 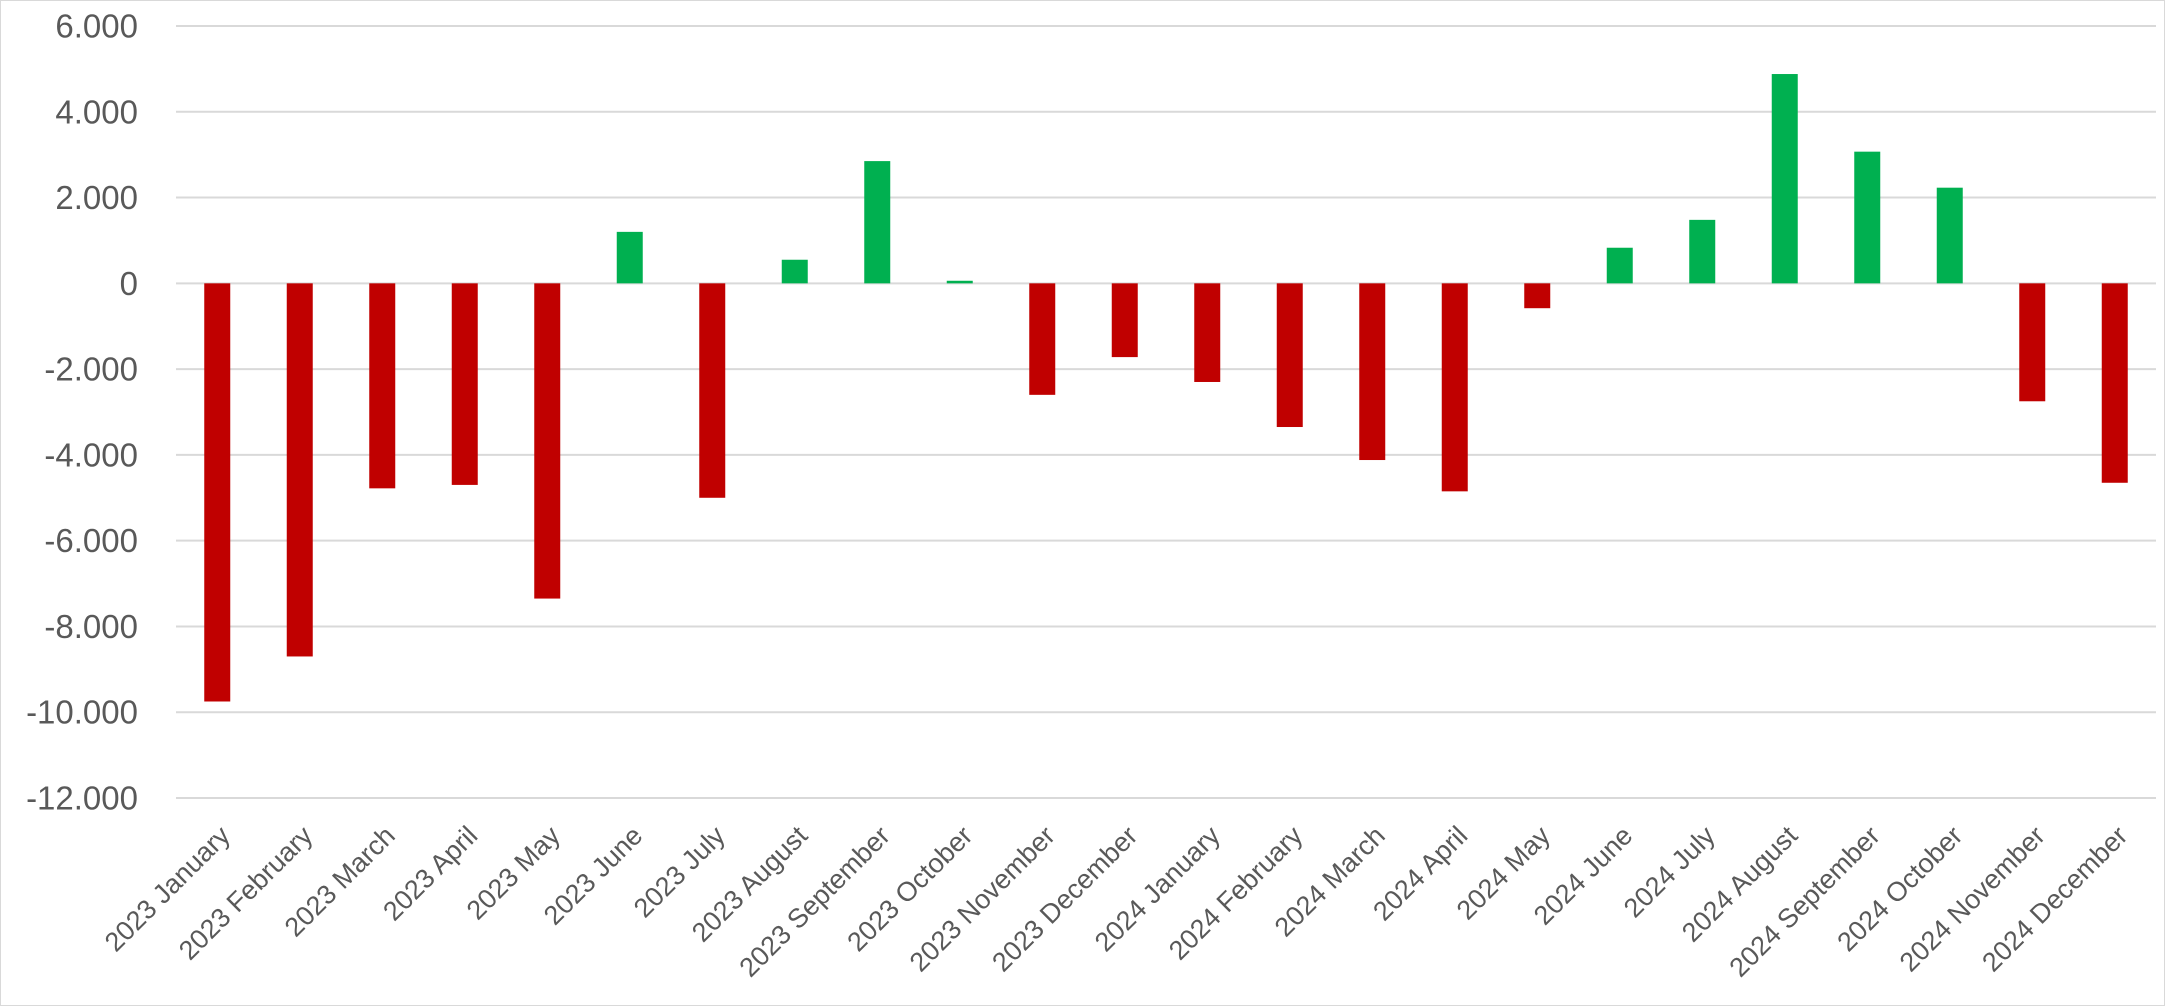 I want to click on y-tick-label: 6.000, so click(x=96, y=26).